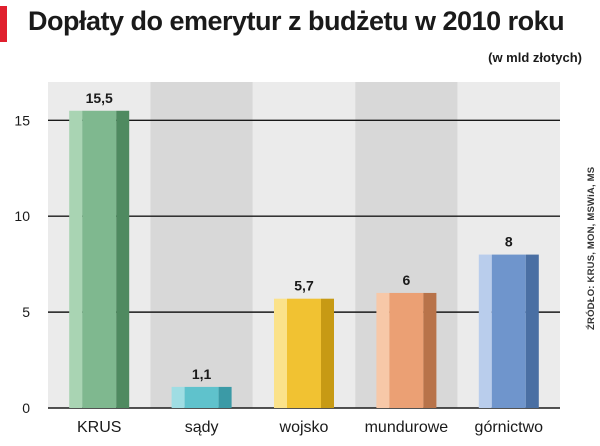  What do you see at coordinates (22, 216) in the screenshot?
I see `y-tick-label: 10` at bounding box center [22, 216].